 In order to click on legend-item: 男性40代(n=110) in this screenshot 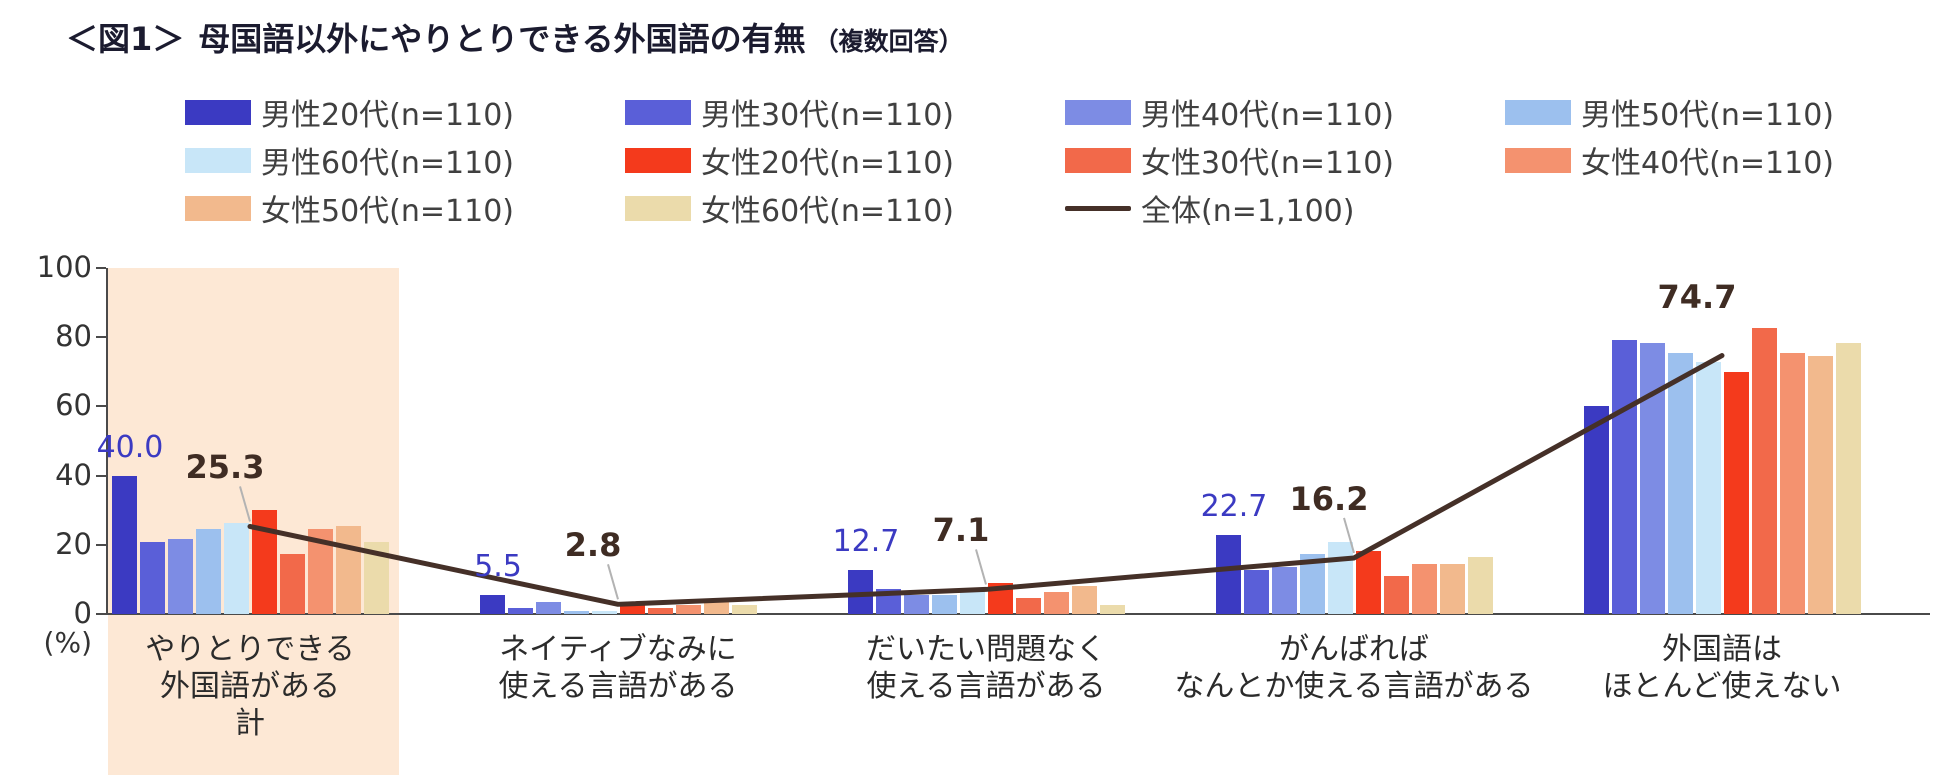, I will do `click(1229, 114)`.